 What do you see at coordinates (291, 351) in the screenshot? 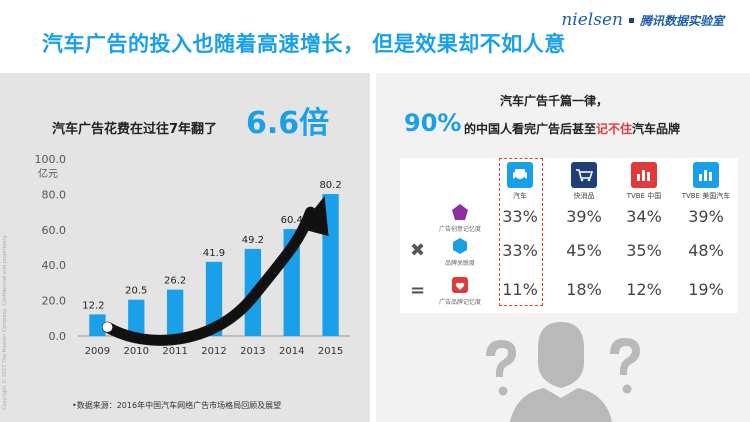
I see `x-tick-label: 2014` at bounding box center [291, 351].